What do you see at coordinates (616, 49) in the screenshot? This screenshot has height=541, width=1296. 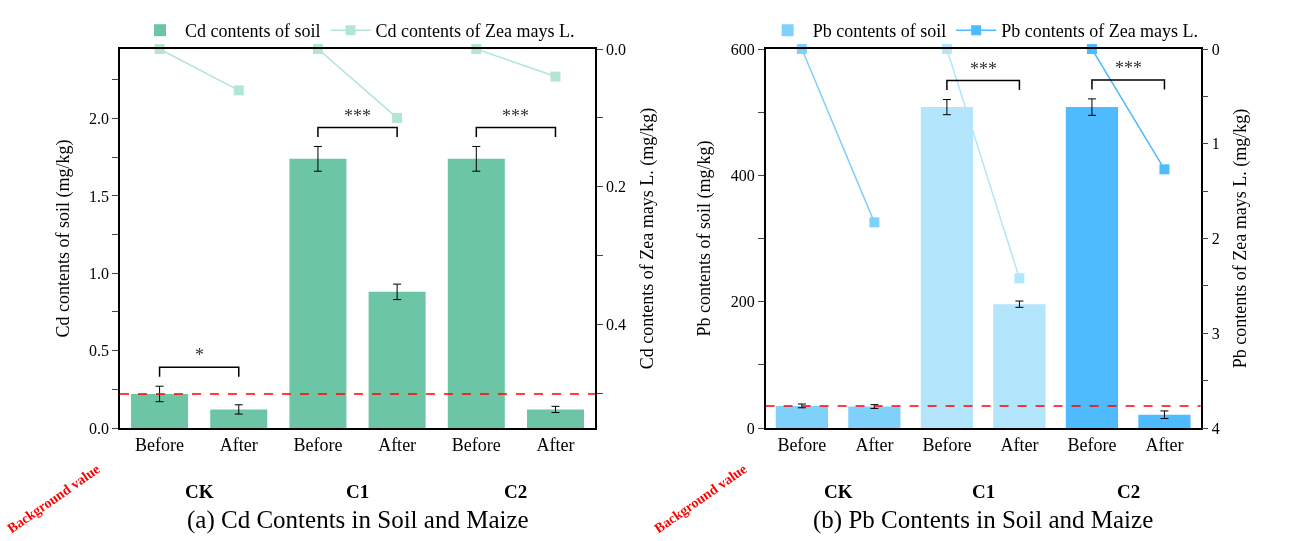 I see `y2-tick-label: 0.0` at bounding box center [616, 49].